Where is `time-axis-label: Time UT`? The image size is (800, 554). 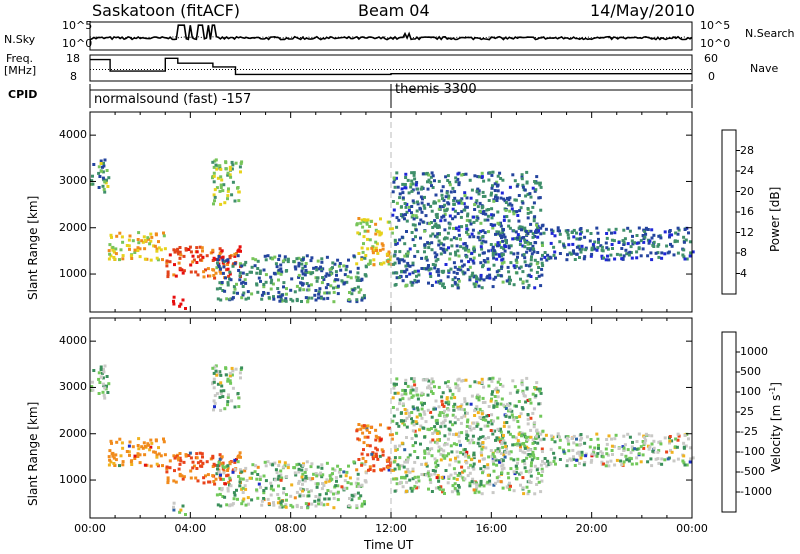 time-axis-label: Time UT is located at coordinates (389, 545).